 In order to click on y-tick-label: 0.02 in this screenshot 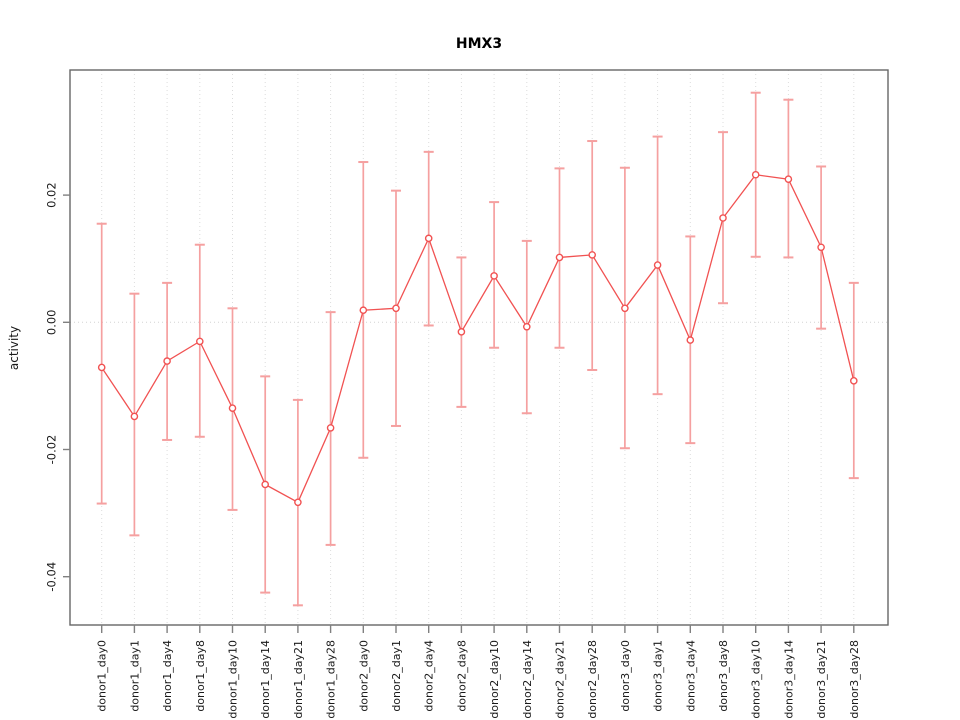, I will do `click(52, 195)`.